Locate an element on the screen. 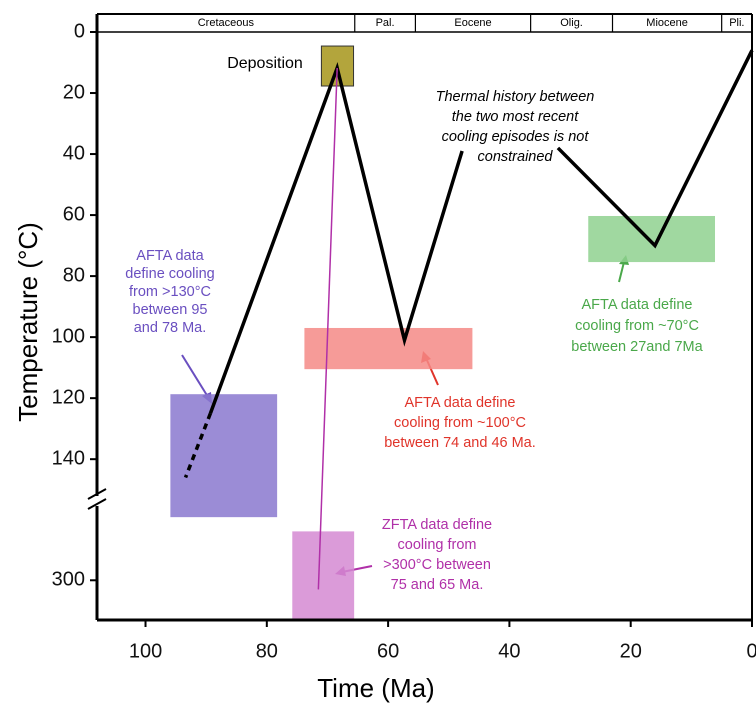 Image resolution: width=756 pixels, height=704 pixels. annotation: cooling from ~100°C is located at coordinates (460, 423).